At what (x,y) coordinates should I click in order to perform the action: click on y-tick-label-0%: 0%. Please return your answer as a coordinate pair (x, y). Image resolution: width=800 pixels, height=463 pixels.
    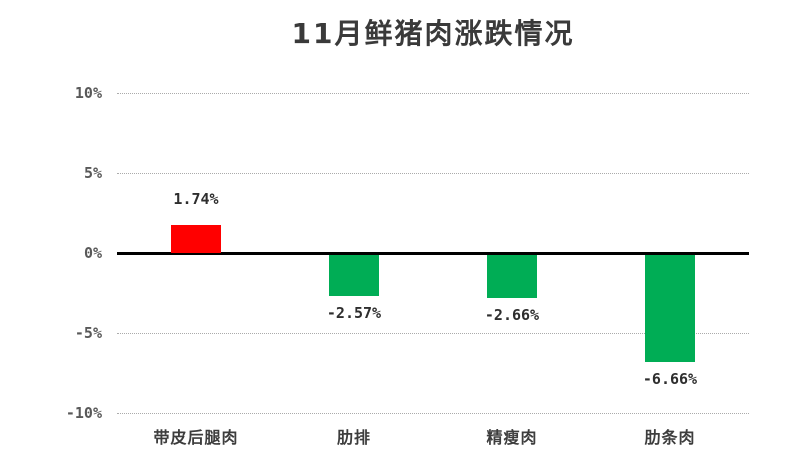
    Looking at the image, I should click on (92, 253).